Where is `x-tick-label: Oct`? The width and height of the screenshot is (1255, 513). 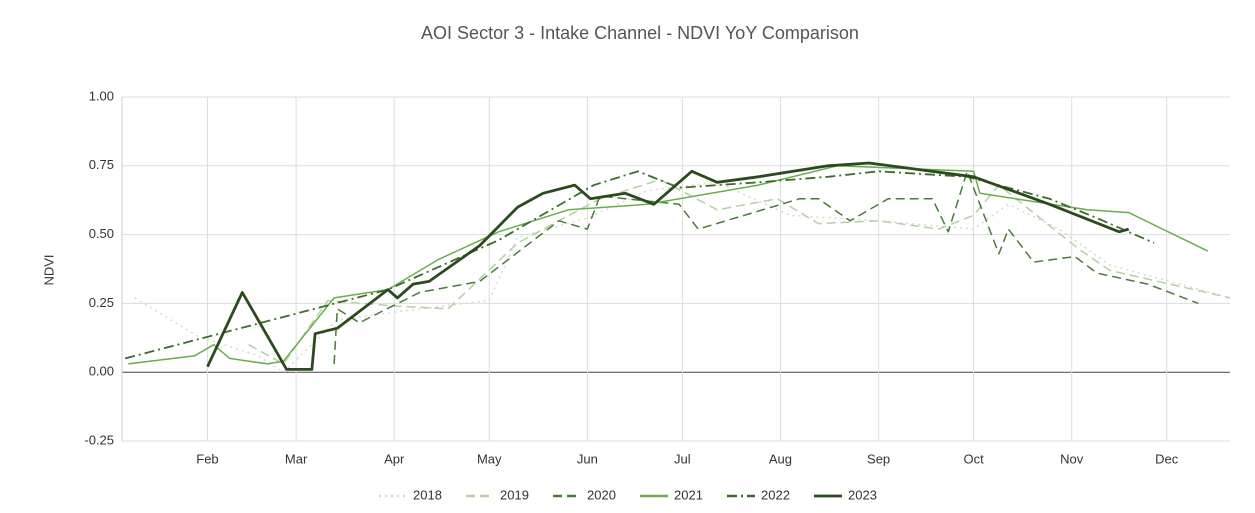 x-tick-label: Oct is located at coordinates (973, 458).